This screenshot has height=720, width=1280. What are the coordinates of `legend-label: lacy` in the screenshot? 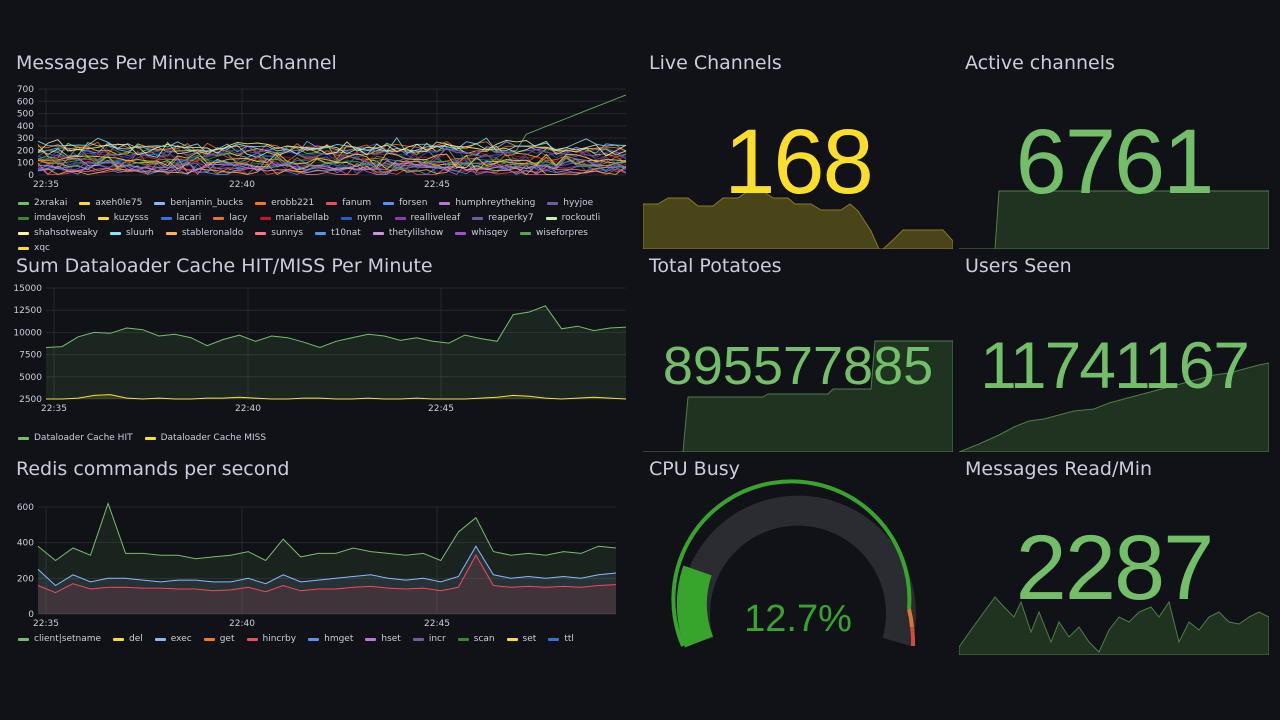 It's located at (238, 218).